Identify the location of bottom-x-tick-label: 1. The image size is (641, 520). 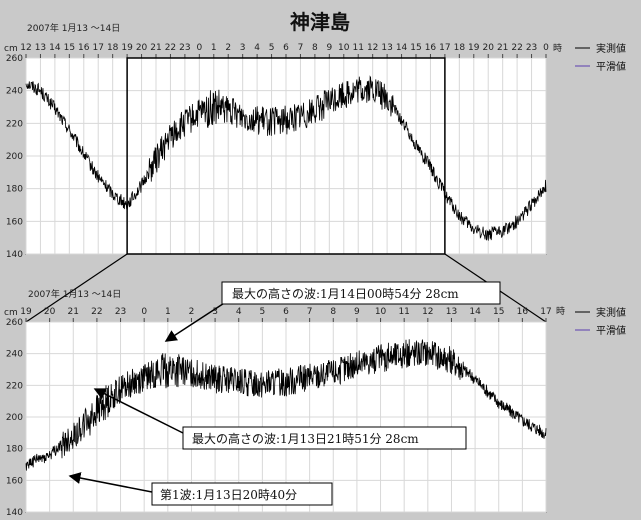
(168, 312).